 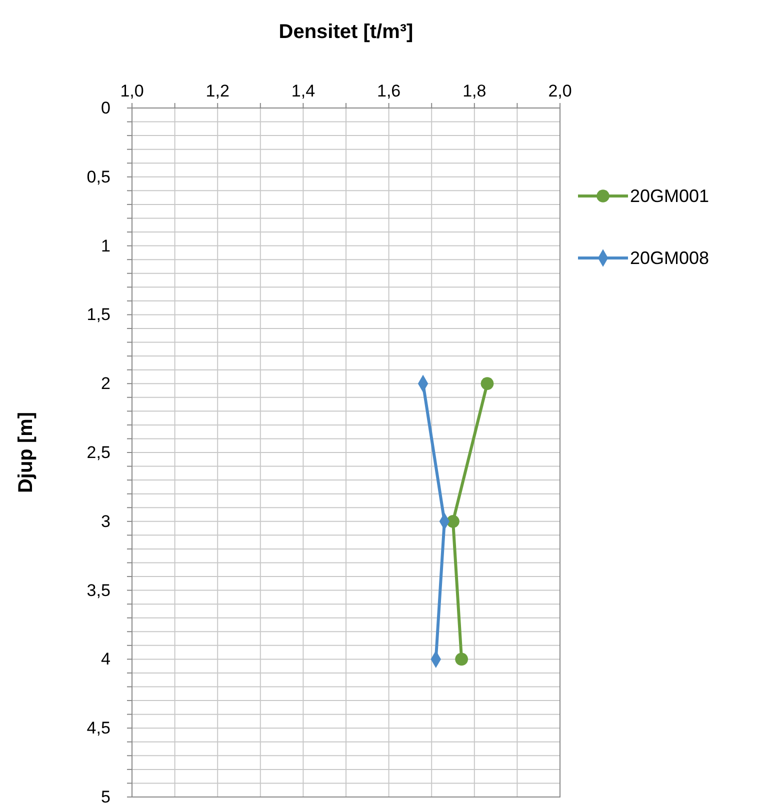 What do you see at coordinates (105, 246) in the screenshot?
I see `y-tick-label: 1` at bounding box center [105, 246].